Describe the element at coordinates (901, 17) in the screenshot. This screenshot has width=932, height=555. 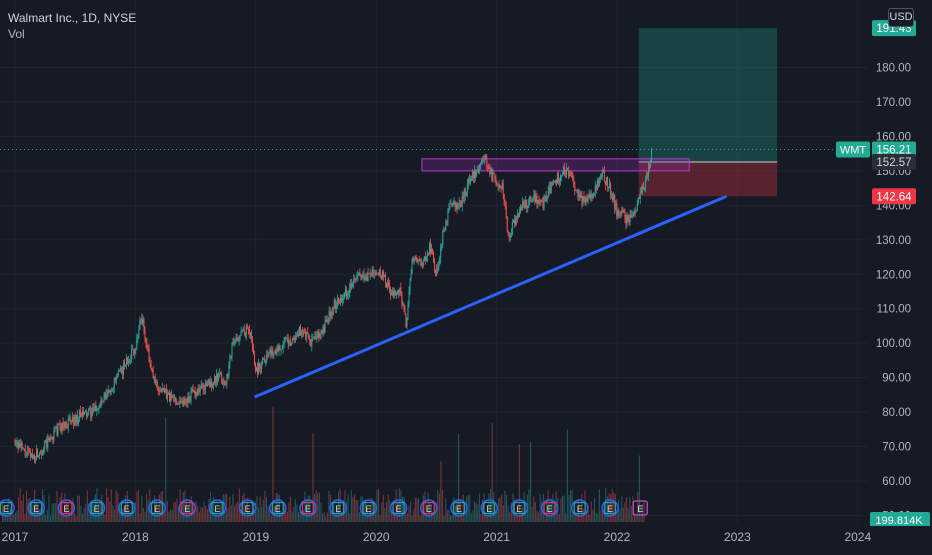
I see `currency-button: USD` at that location.